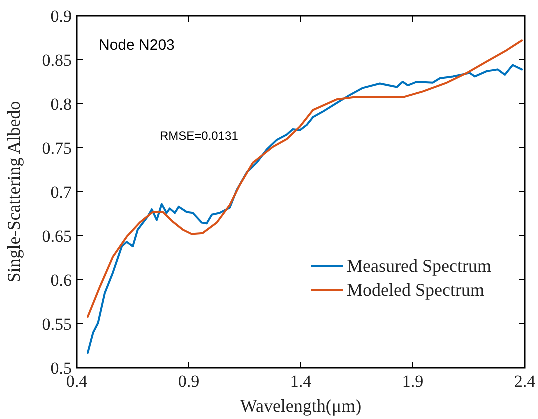 The image size is (538, 419). What do you see at coordinates (57, 148) in the screenshot?
I see `y-tick-label: 0.75` at bounding box center [57, 148].